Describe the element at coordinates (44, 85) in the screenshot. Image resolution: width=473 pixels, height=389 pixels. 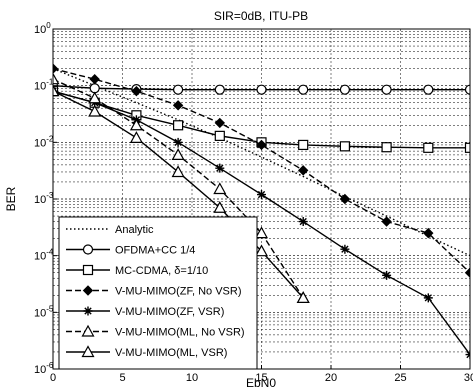
I see `y-tick-label: 10⁻¹` at that location.